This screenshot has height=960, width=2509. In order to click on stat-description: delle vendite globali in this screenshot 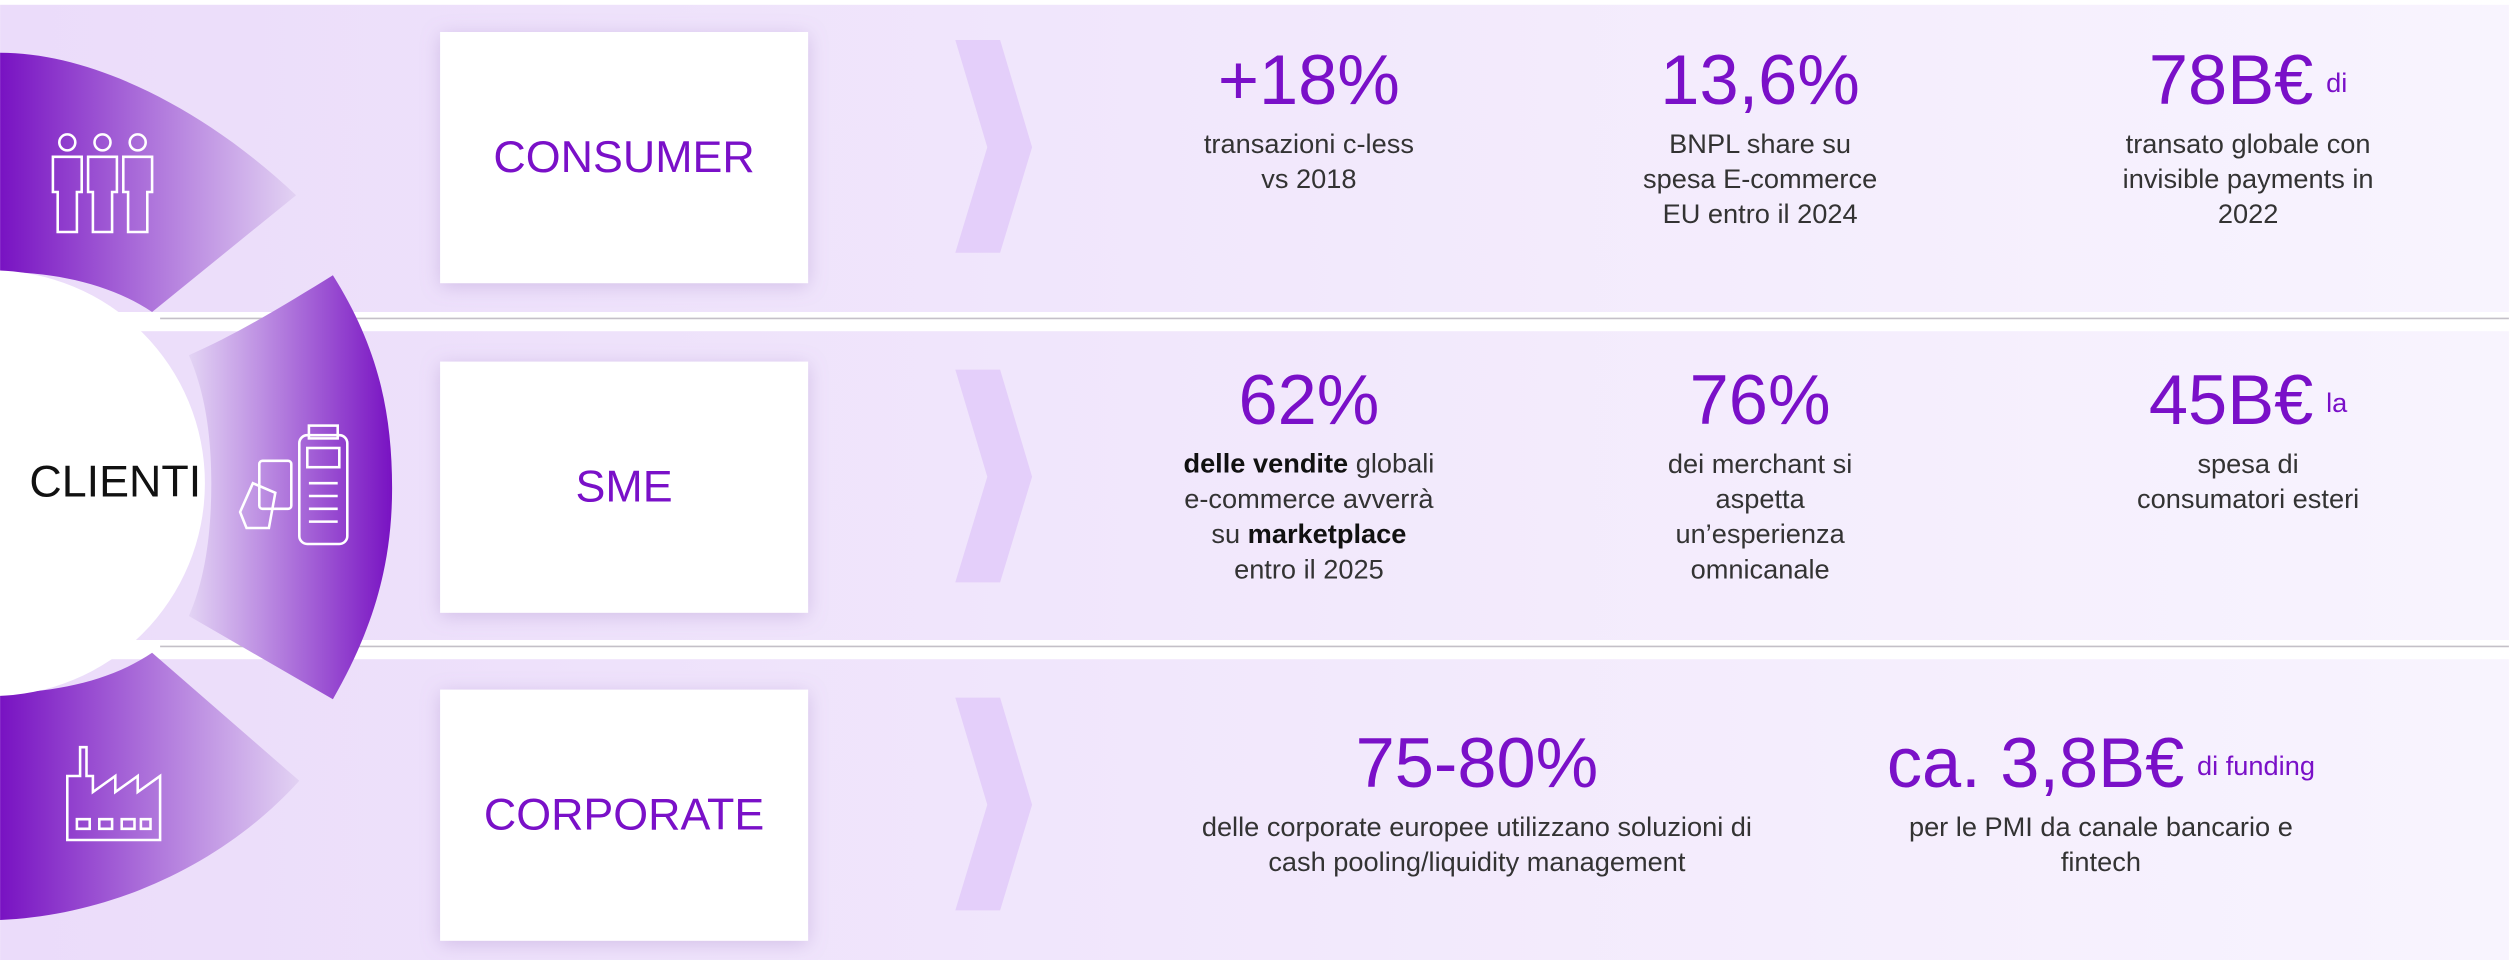, I will do `click(1308, 463)`.